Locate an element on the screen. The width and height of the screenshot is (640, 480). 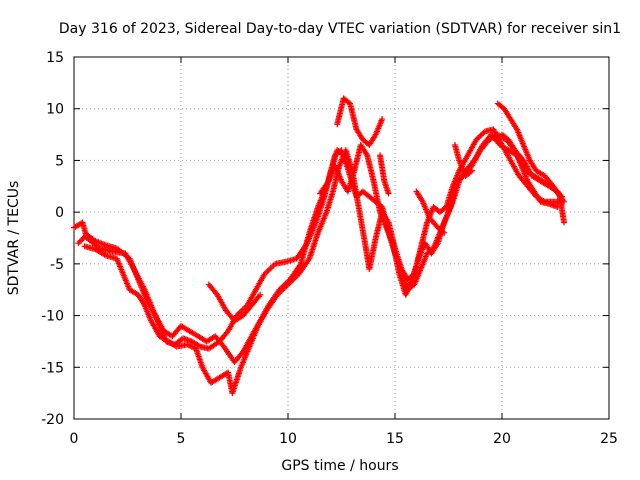
y-tick-label: -20 is located at coordinates (52, 420).